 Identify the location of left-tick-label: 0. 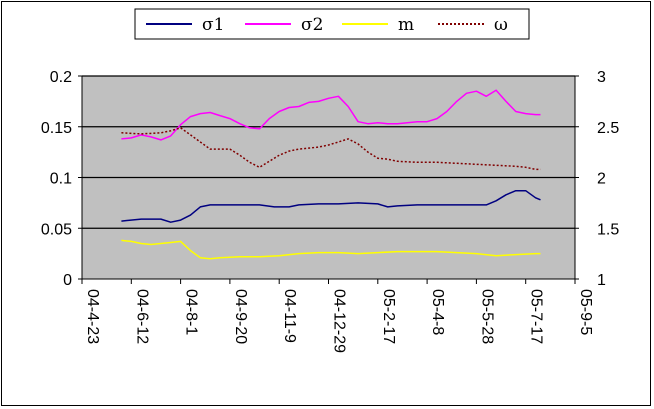
(67, 280).